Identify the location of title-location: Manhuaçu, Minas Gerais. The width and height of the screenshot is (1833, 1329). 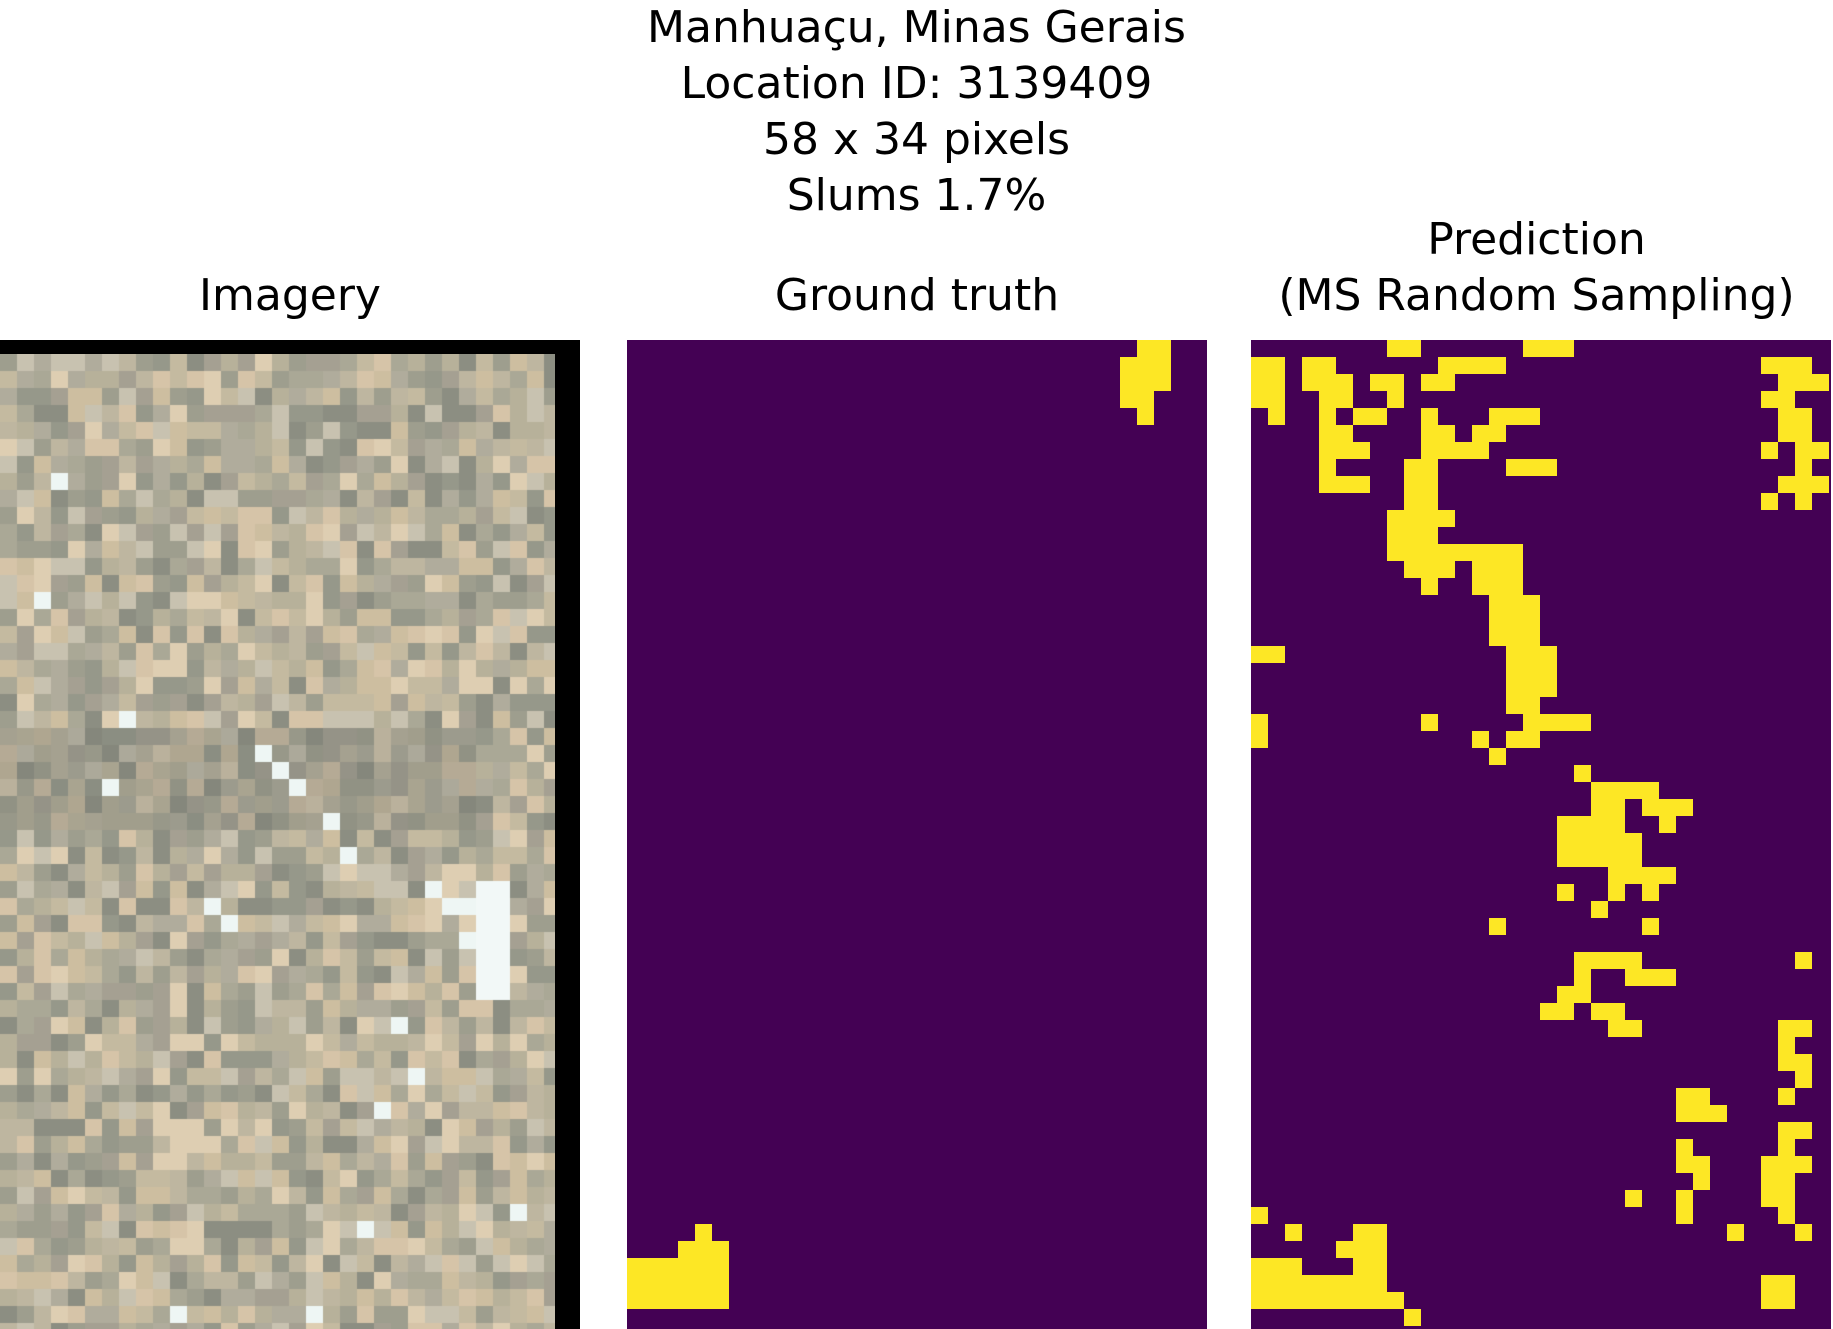
(916, 27).